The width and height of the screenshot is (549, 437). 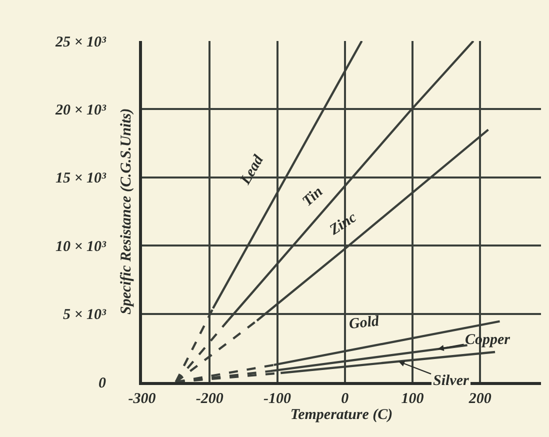 What do you see at coordinates (278, 399) in the screenshot?
I see `x-tick-label: -100` at bounding box center [278, 399].